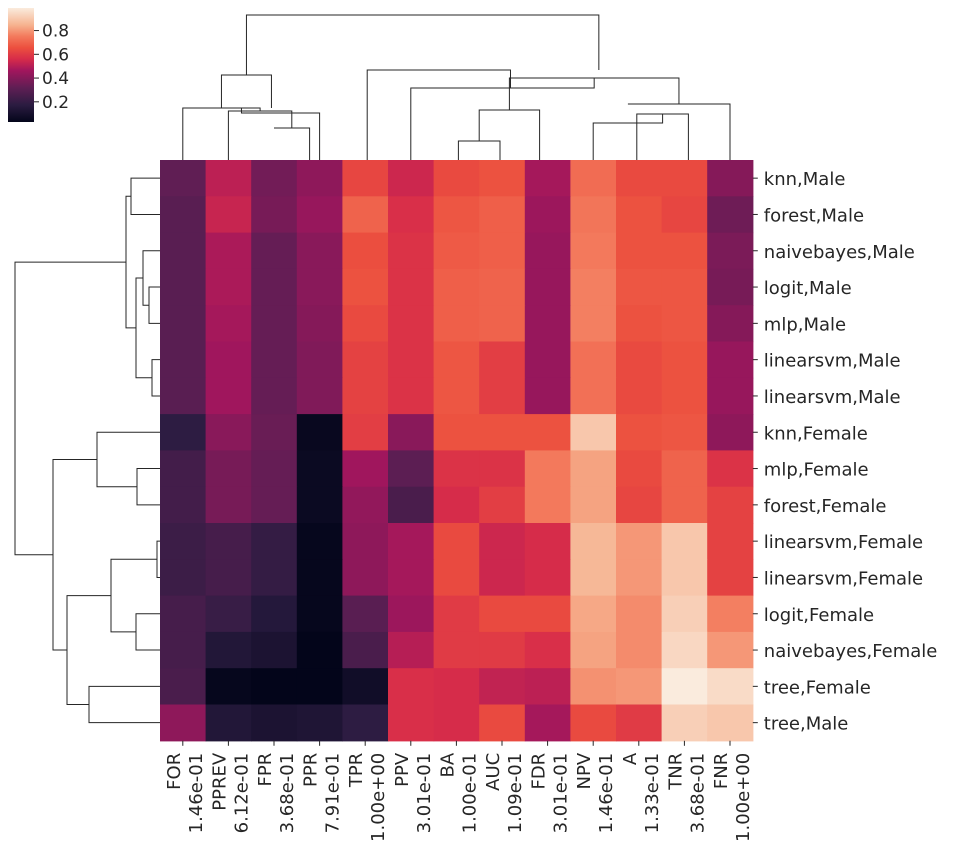  What do you see at coordinates (185, 793) in the screenshot?
I see `column-label: FOR1.46e-01` at bounding box center [185, 793].